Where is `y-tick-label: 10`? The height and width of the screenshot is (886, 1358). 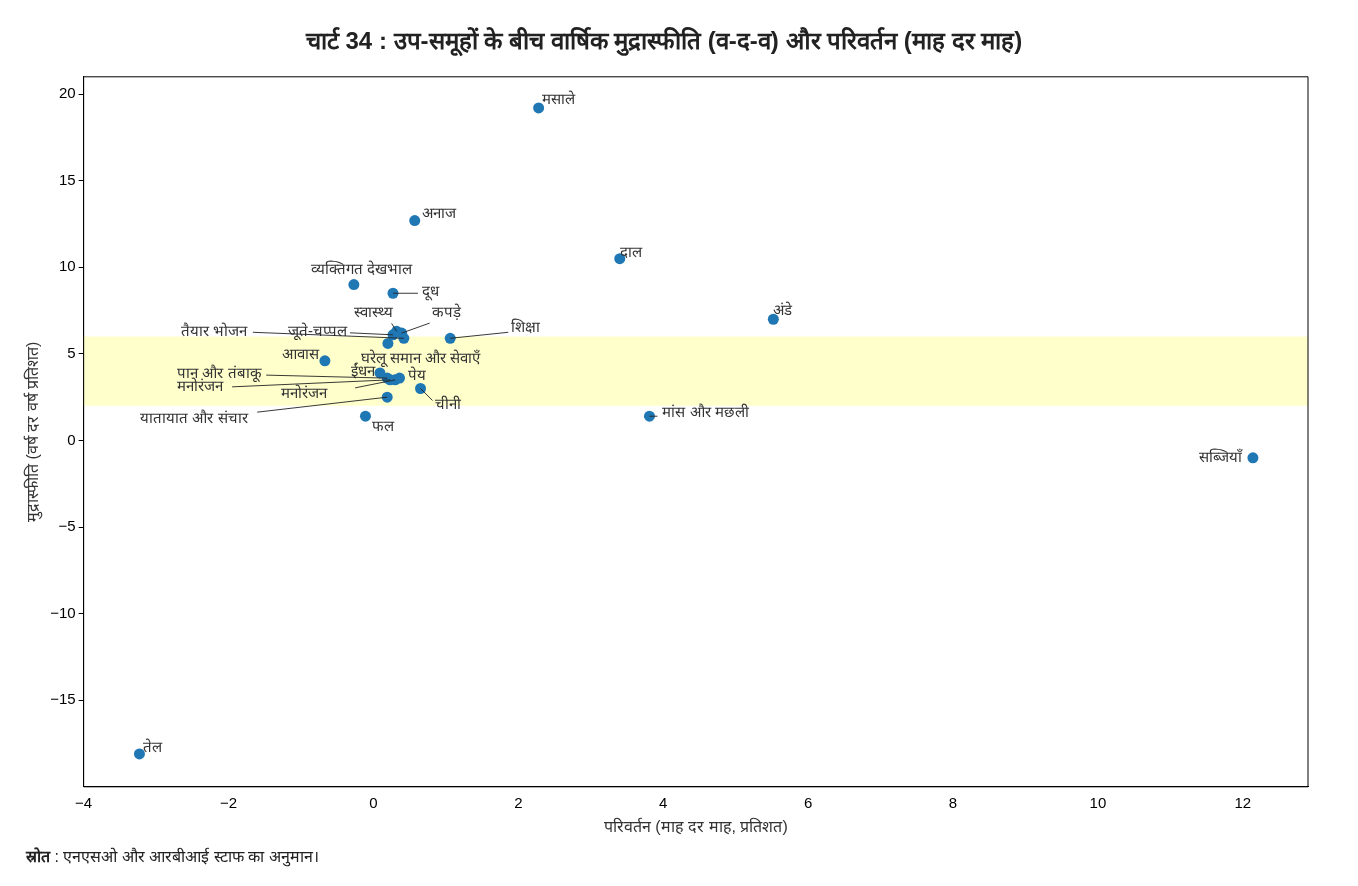
y-tick-label: 10 is located at coordinates (67, 266).